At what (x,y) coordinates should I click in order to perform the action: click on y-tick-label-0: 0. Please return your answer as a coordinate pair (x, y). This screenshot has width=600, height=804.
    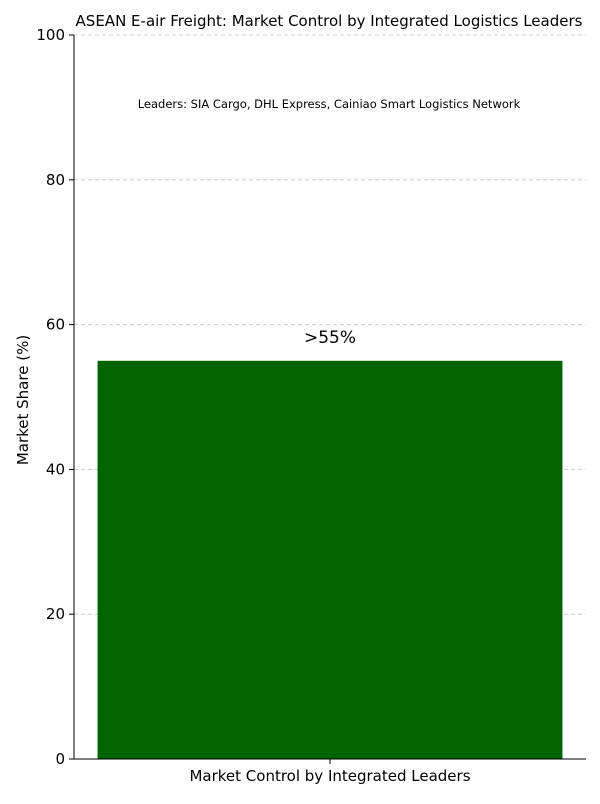
    Looking at the image, I should click on (60, 759).